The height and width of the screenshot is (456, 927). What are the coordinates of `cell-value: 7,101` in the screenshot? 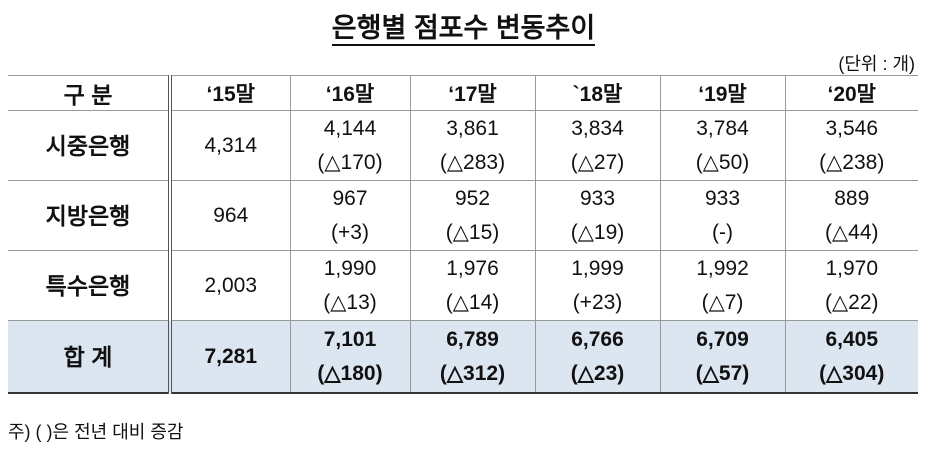 It's located at (350, 339).